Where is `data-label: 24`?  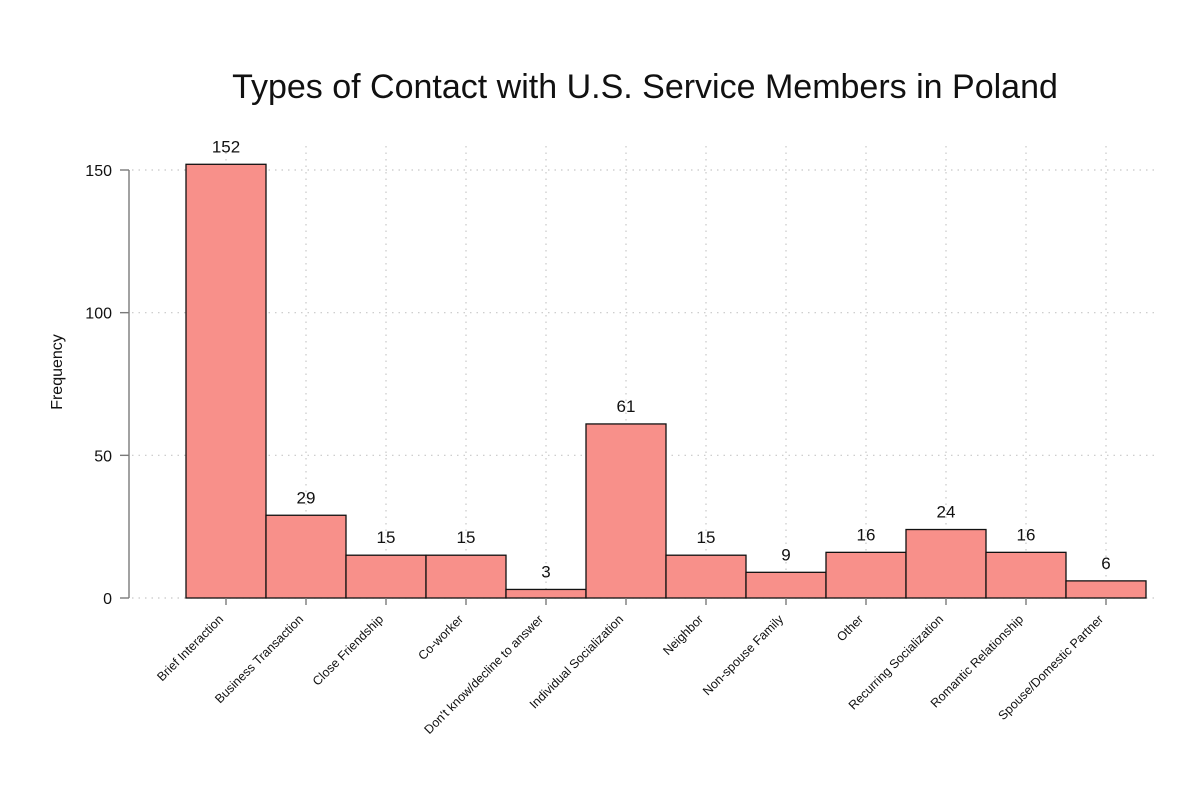 data-label: 24 is located at coordinates (946, 512).